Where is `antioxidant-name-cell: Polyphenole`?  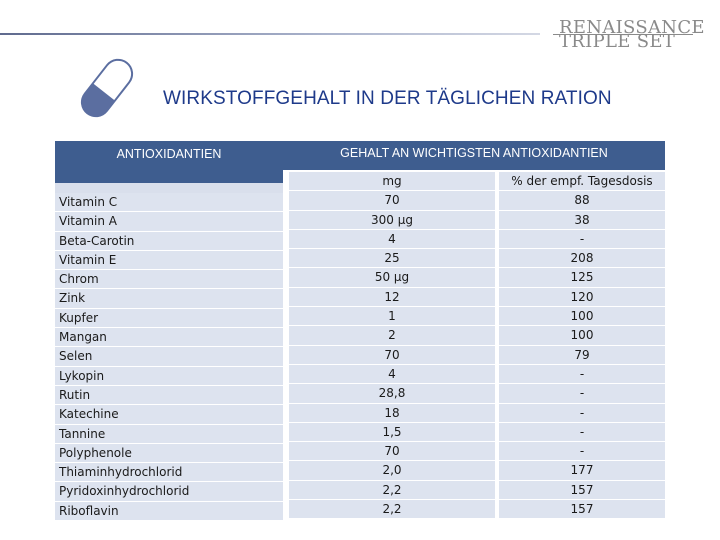 antioxidant-name-cell: Polyphenole is located at coordinates (169, 453).